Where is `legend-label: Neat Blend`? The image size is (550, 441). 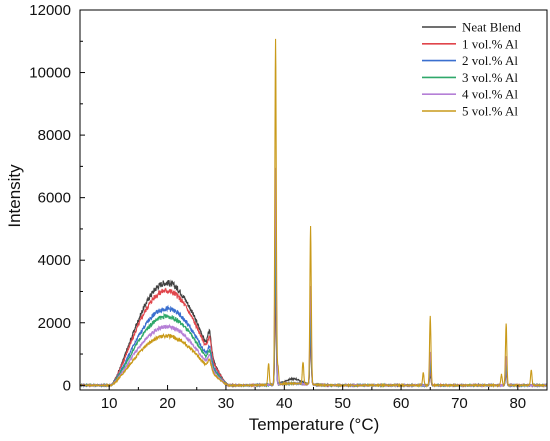 legend-label: Neat Blend is located at coordinates (491, 27).